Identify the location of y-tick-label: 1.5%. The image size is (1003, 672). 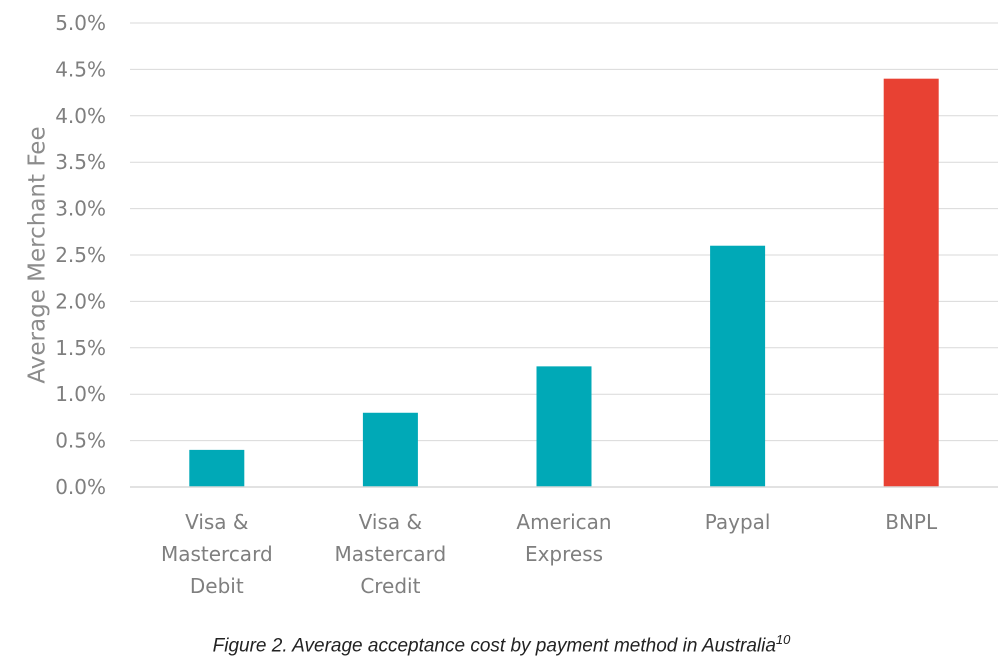
(80, 348).